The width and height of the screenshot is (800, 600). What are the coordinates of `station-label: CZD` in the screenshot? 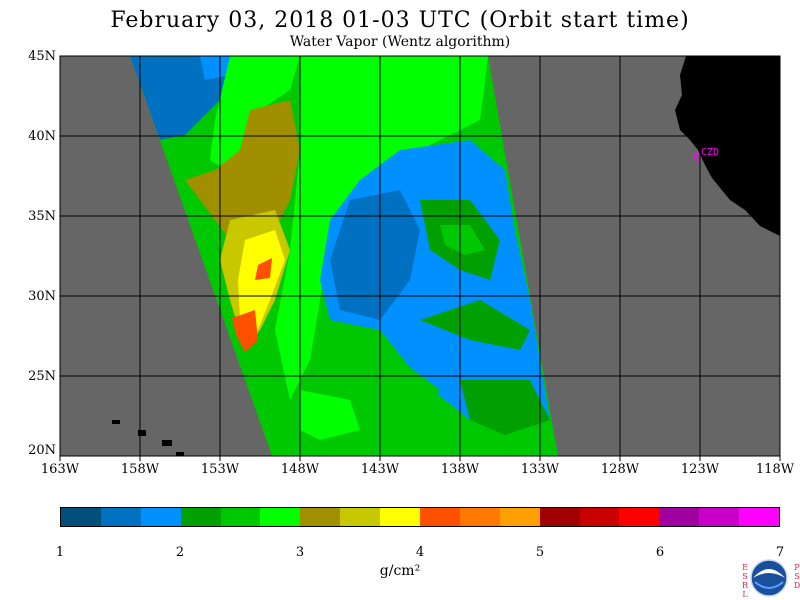 It's located at (710, 152).